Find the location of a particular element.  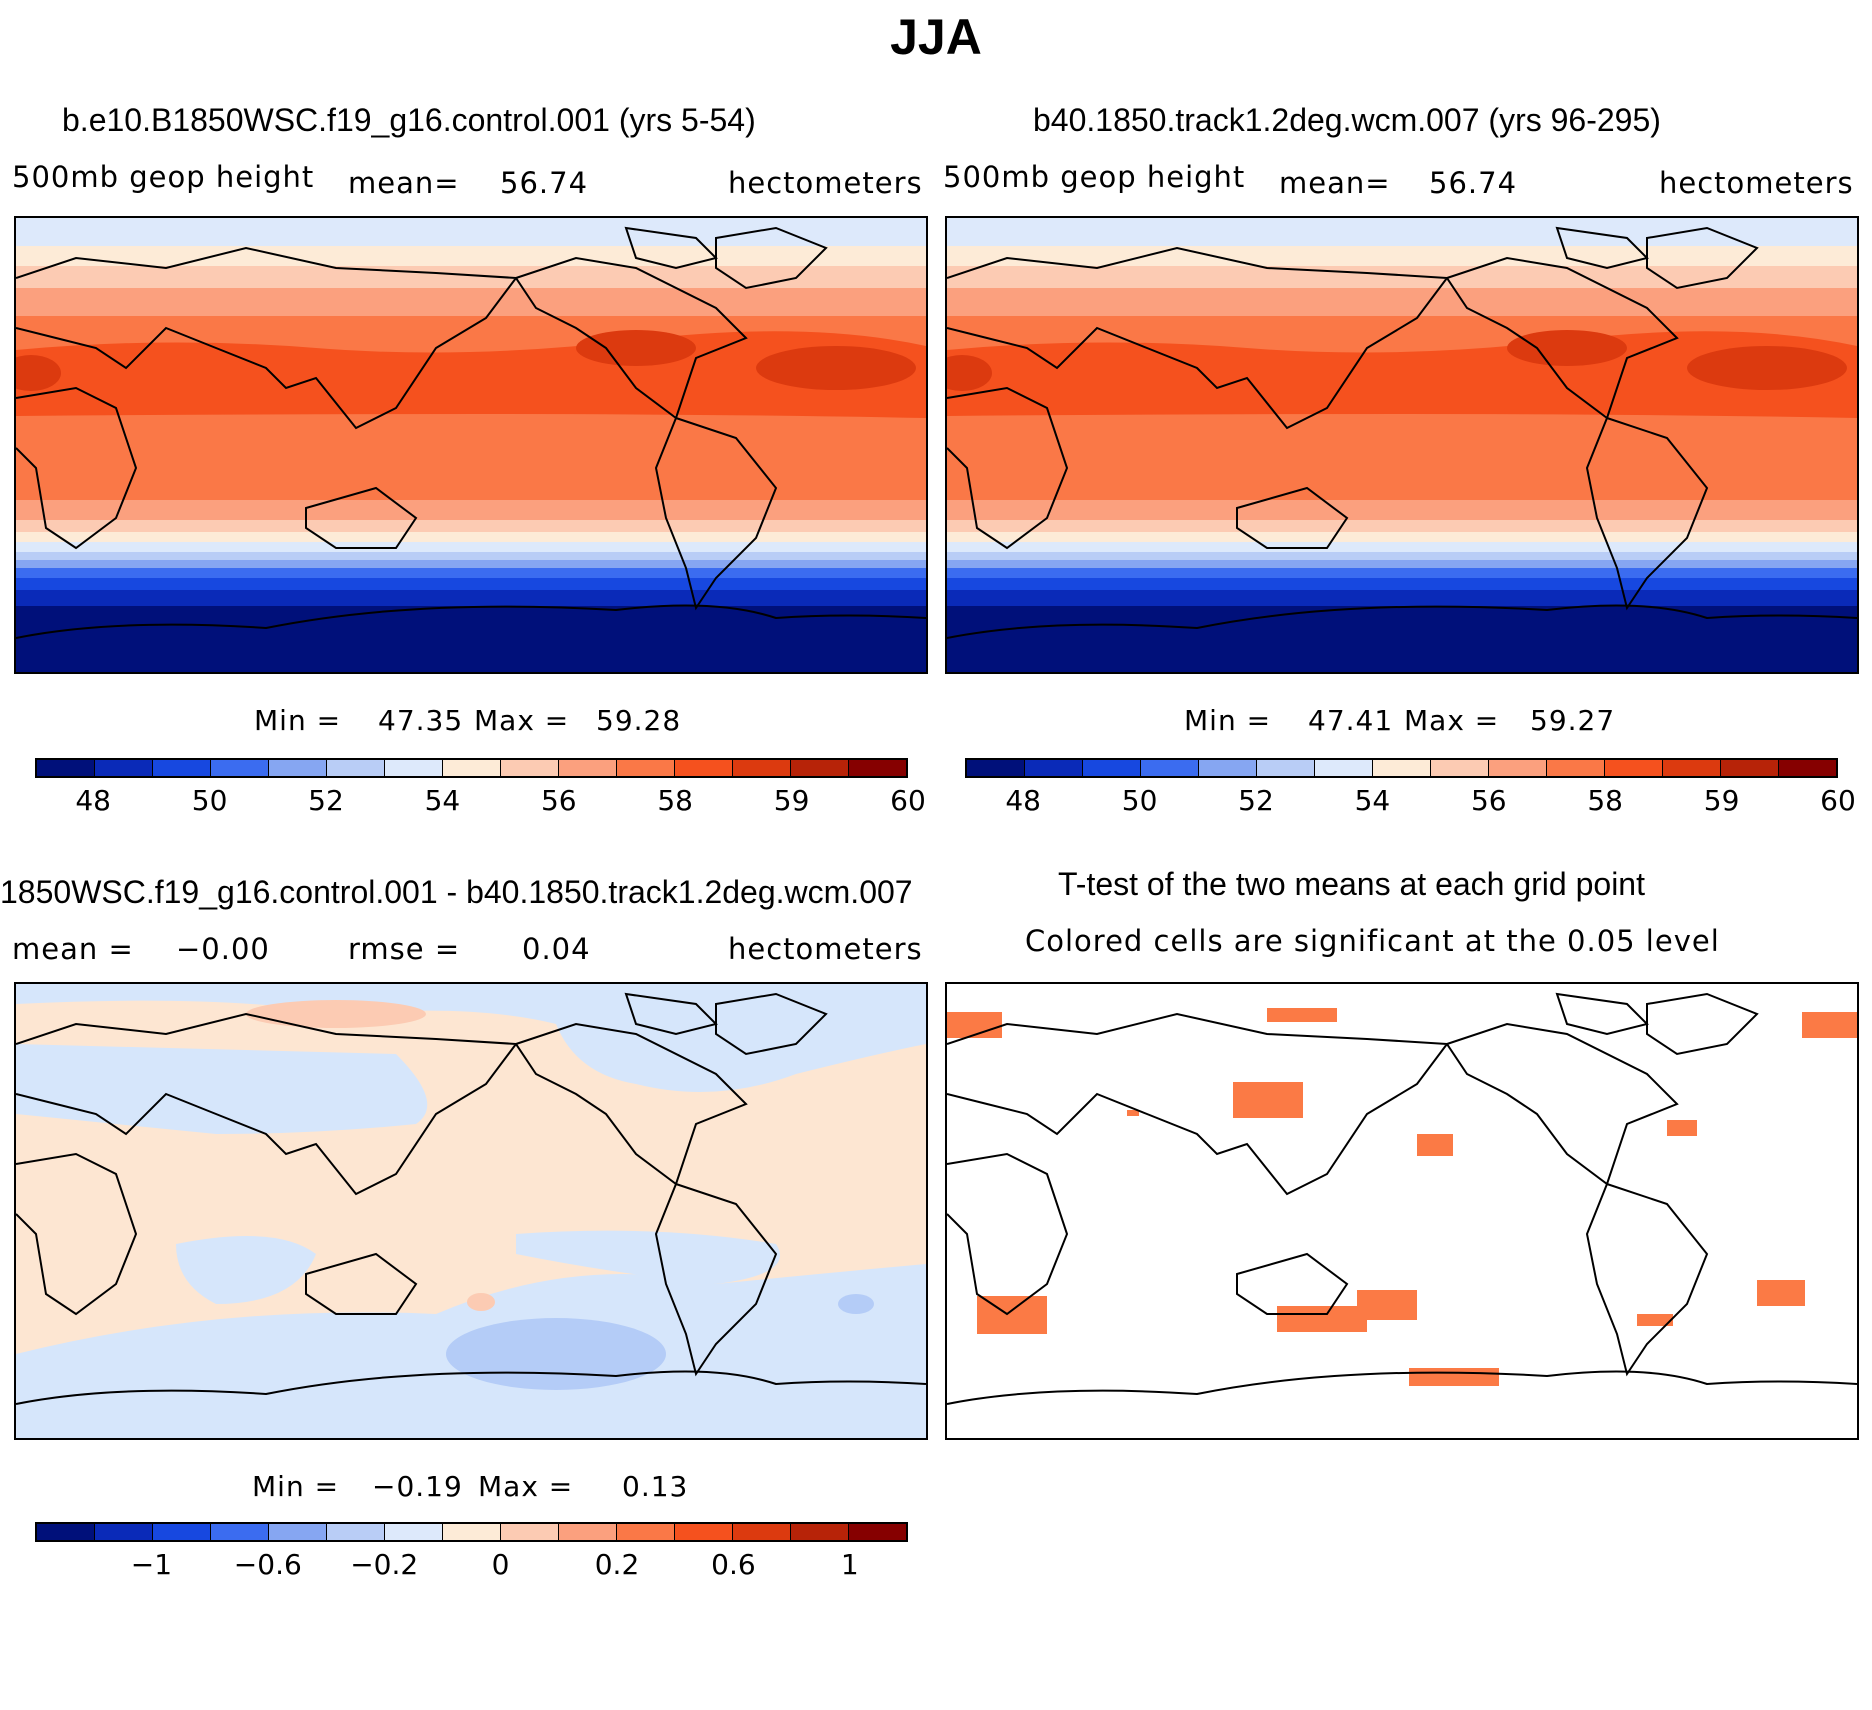

panel2-min-value: 47.41 is located at coordinates (1351, 720).